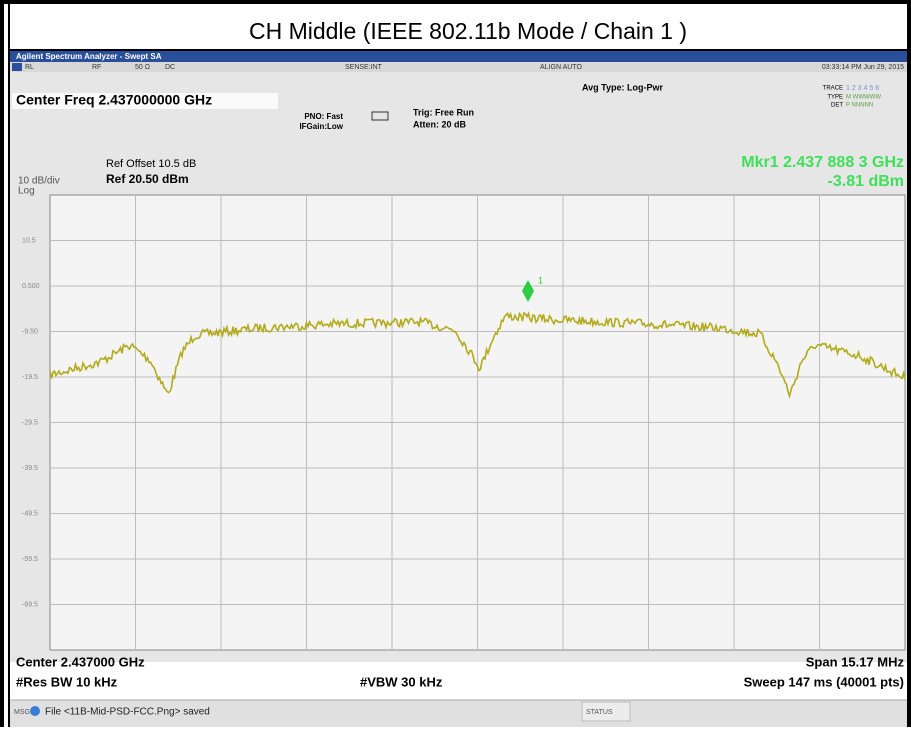 The height and width of the screenshot is (732, 911). What do you see at coordinates (147, 179) in the screenshot?
I see `ref-level: Ref 20.50 dBm` at bounding box center [147, 179].